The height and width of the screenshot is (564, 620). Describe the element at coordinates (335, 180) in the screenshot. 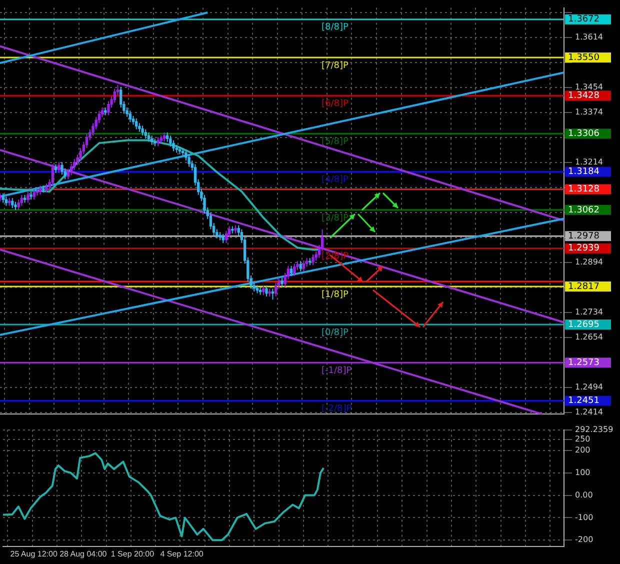

I see `annotation: [4/8]P` at that location.